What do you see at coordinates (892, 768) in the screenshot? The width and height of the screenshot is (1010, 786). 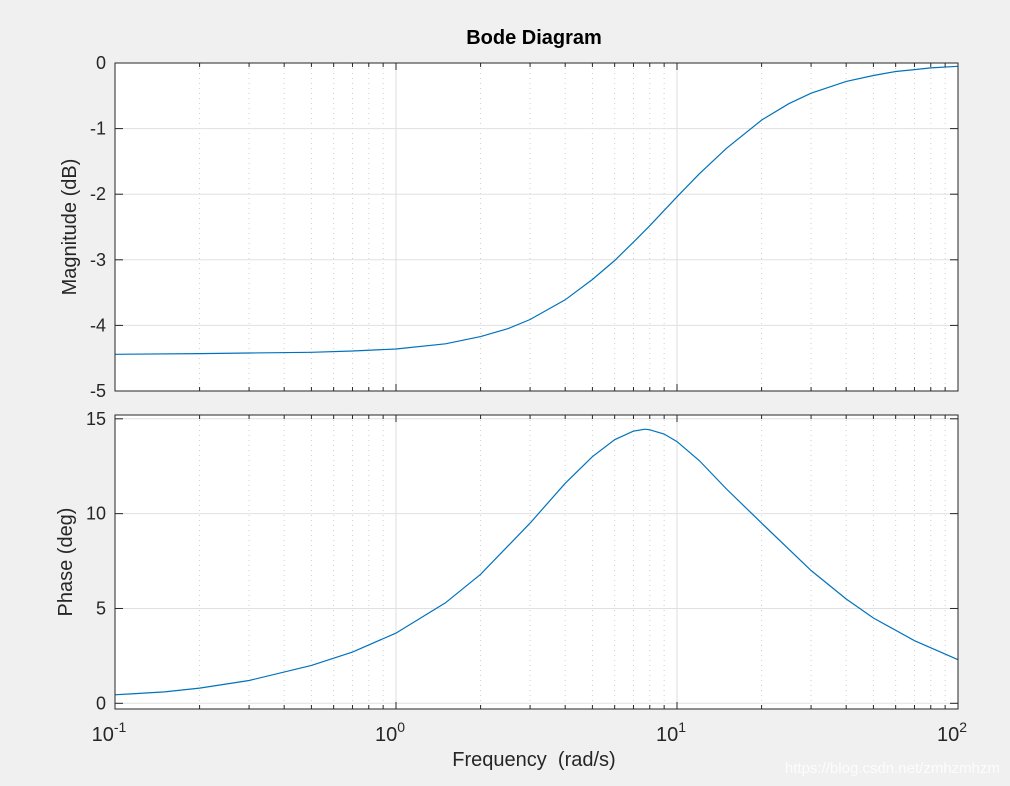 I see `watermark-text: https://blog.csdn.net/zmhzmhzm` at bounding box center [892, 768].